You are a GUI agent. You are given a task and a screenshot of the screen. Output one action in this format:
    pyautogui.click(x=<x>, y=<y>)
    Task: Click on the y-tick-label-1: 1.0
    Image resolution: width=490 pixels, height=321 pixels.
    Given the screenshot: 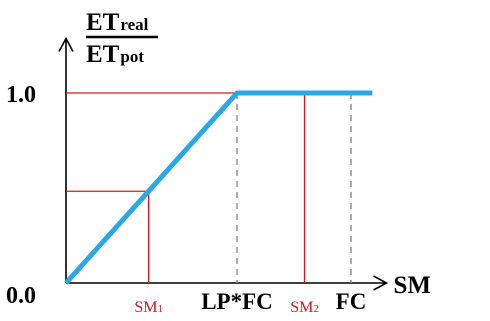 What is the action you would take?
    pyautogui.click(x=21, y=95)
    